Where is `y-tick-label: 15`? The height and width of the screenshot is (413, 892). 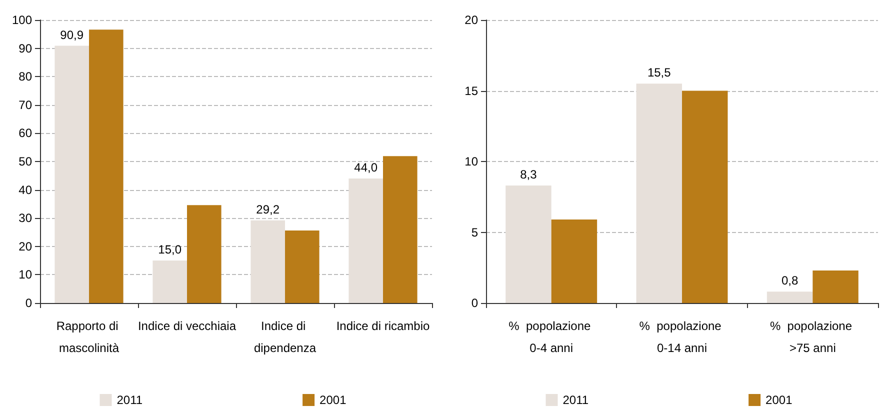 y-tick-label: 15 is located at coordinates (471, 91).